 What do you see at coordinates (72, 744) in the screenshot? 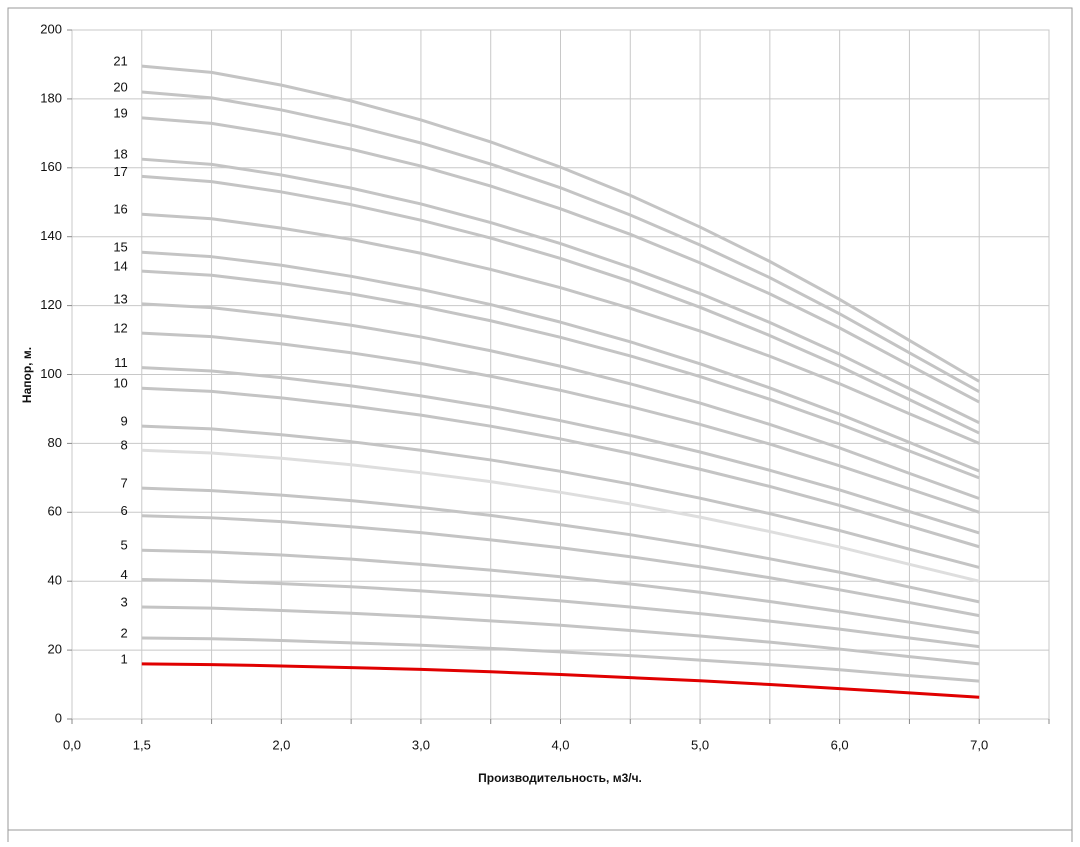
I see `x-tick-label: 0,0` at bounding box center [72, 744].